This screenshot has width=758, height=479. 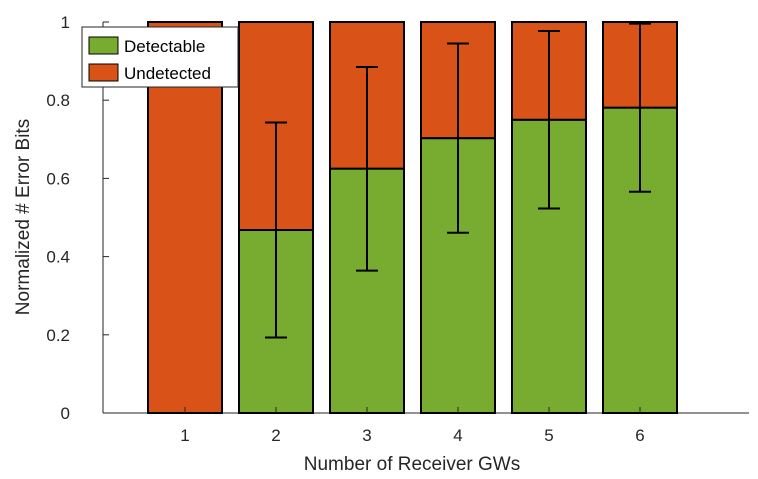 I want to click on legend-swatch-detectable, so click(x=103, y=45).